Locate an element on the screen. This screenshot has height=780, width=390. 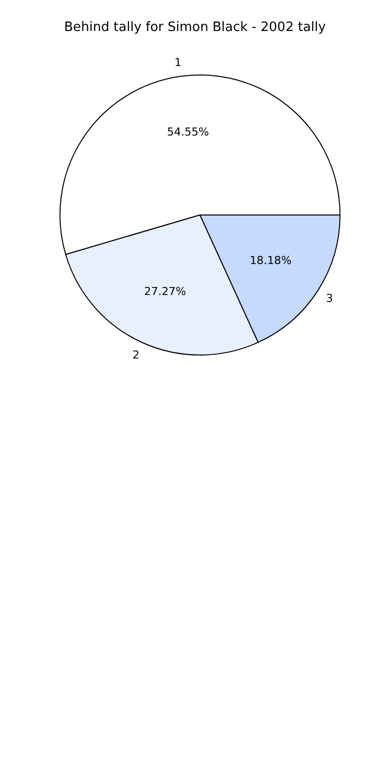
data-label: 18.18% is located at coordinates (271, 260).